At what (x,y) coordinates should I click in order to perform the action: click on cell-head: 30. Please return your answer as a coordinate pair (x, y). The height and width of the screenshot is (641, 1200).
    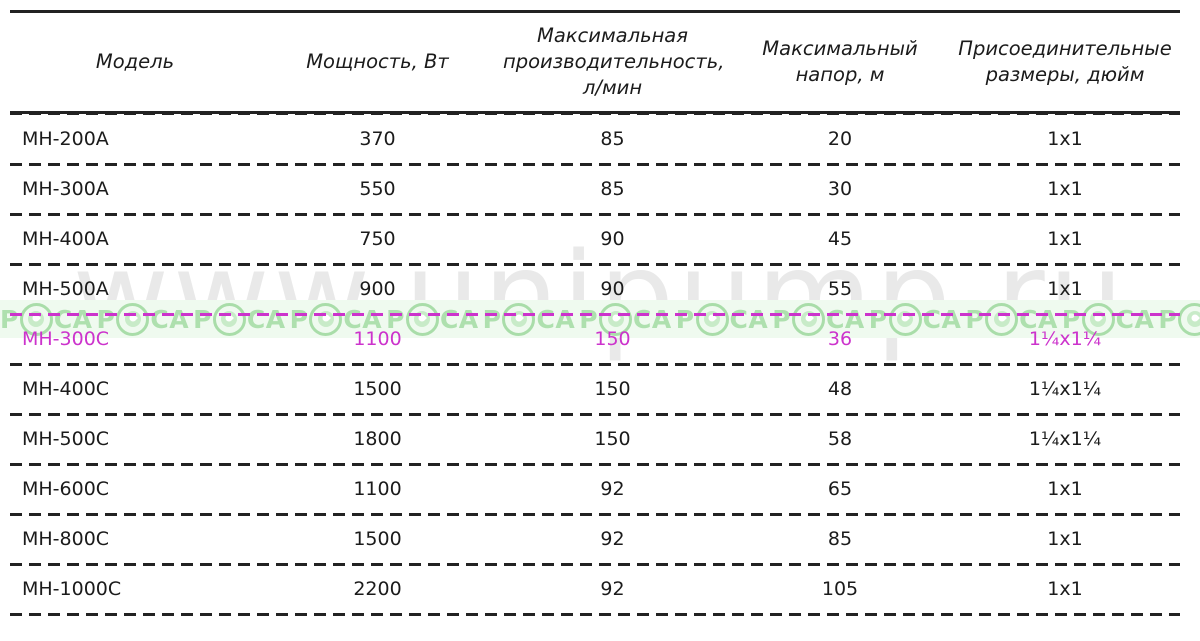
    Looking at the image, I should click on (840, 189).